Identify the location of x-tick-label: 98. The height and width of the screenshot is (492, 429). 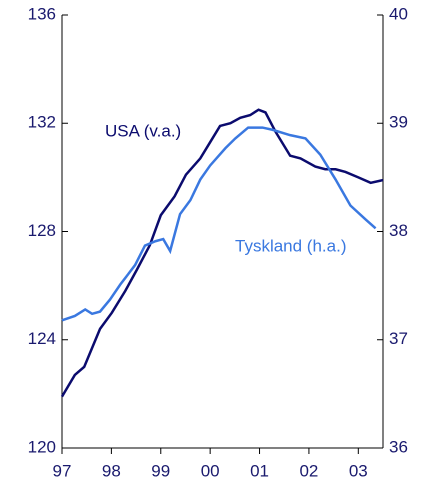
(111, 470).